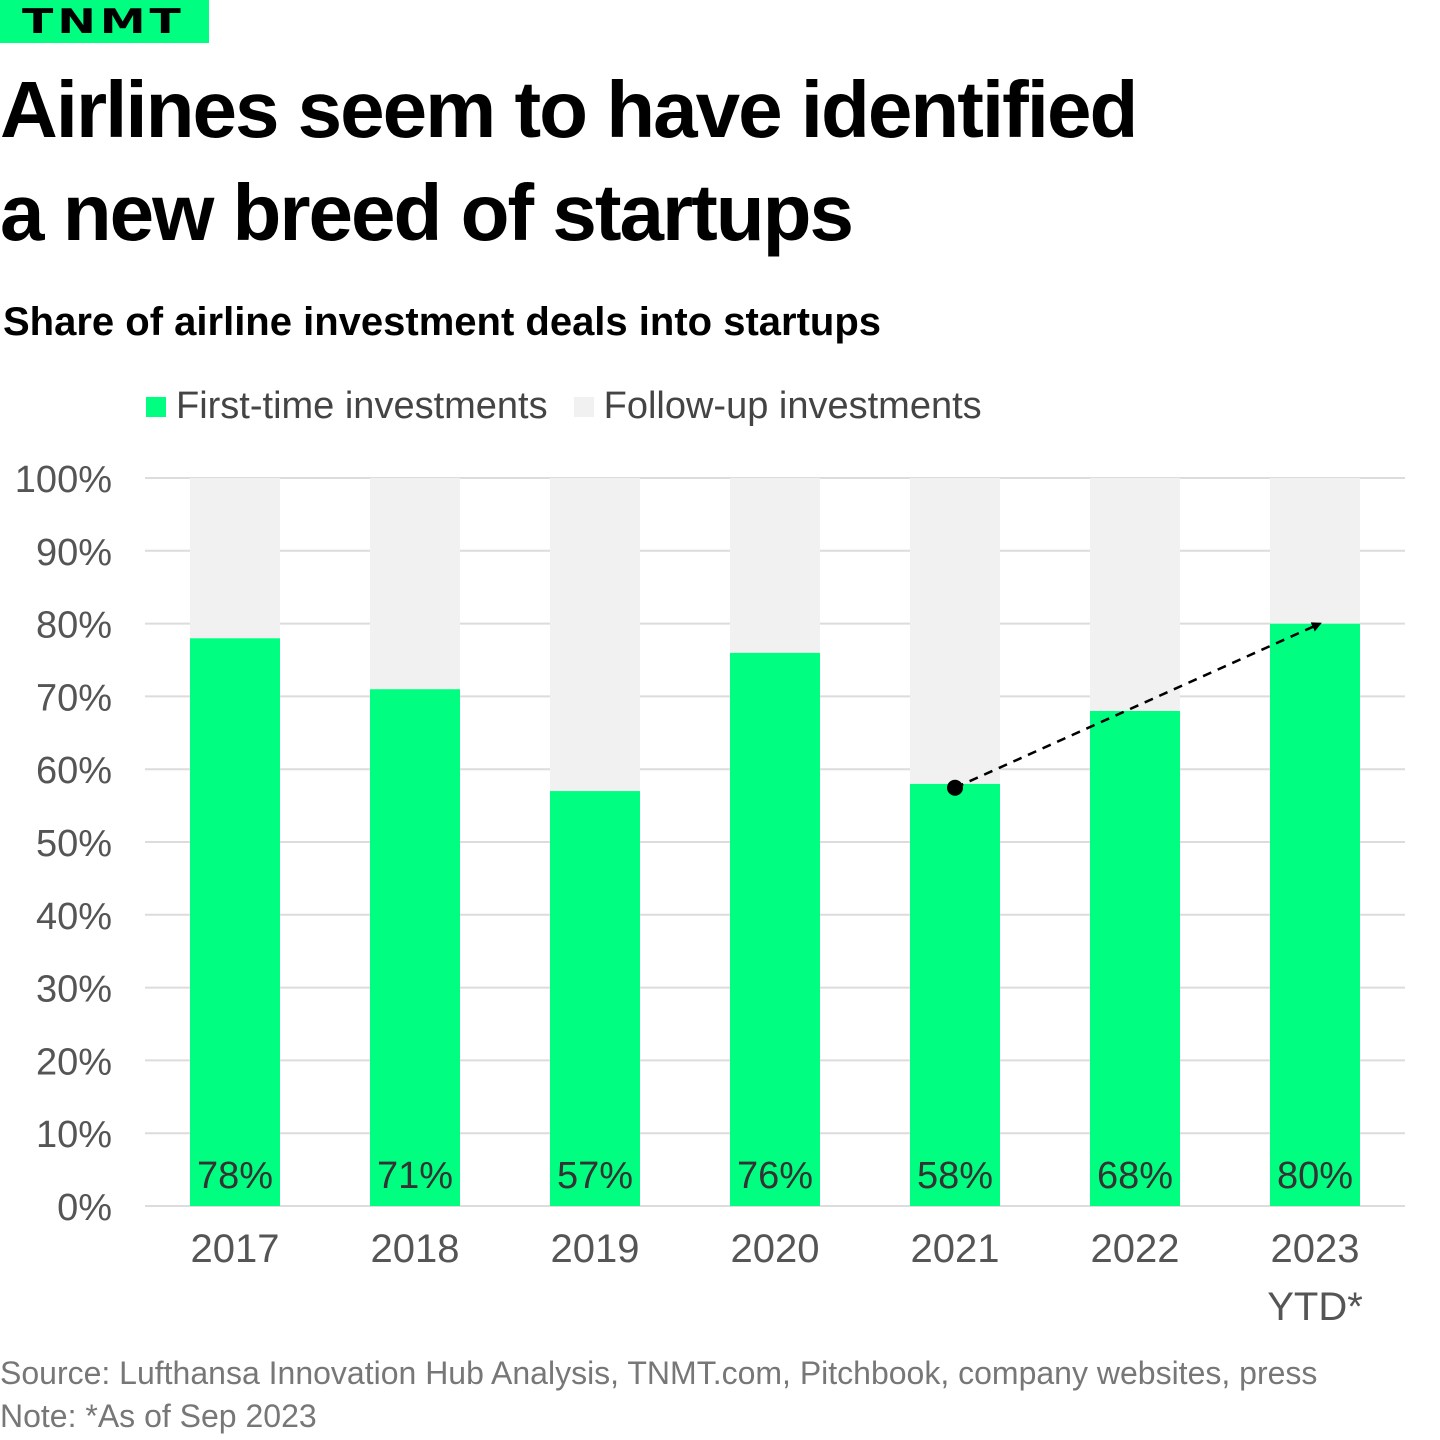 The width and height of the screenshot is (1440, 1440). Describe the element at coordinates (235, 1249) in the screenshot. I see `x-tick-label: 2017` at that location.